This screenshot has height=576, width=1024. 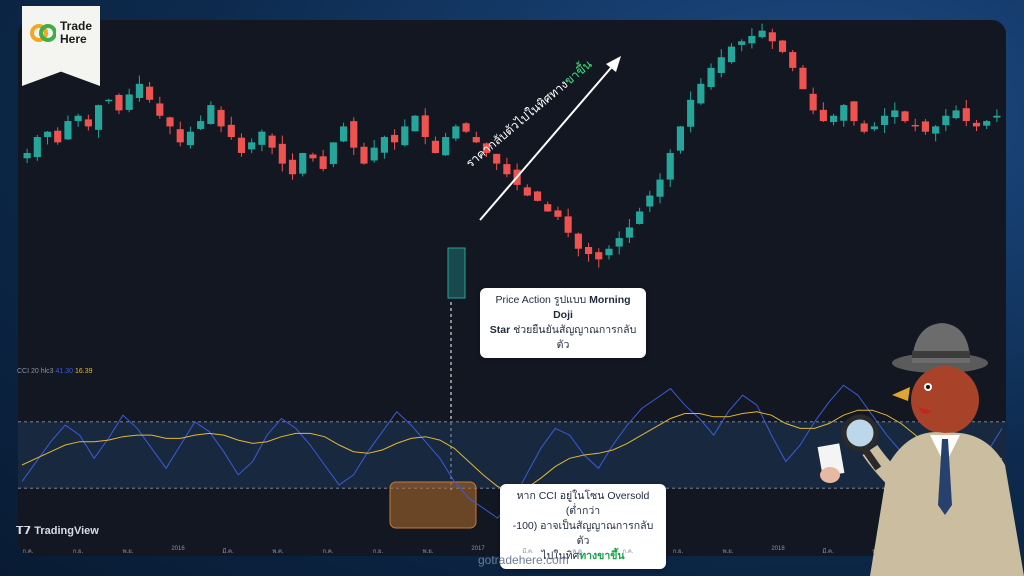 I want to click on x-tick-label: 2016, so click(x=178, y=549).